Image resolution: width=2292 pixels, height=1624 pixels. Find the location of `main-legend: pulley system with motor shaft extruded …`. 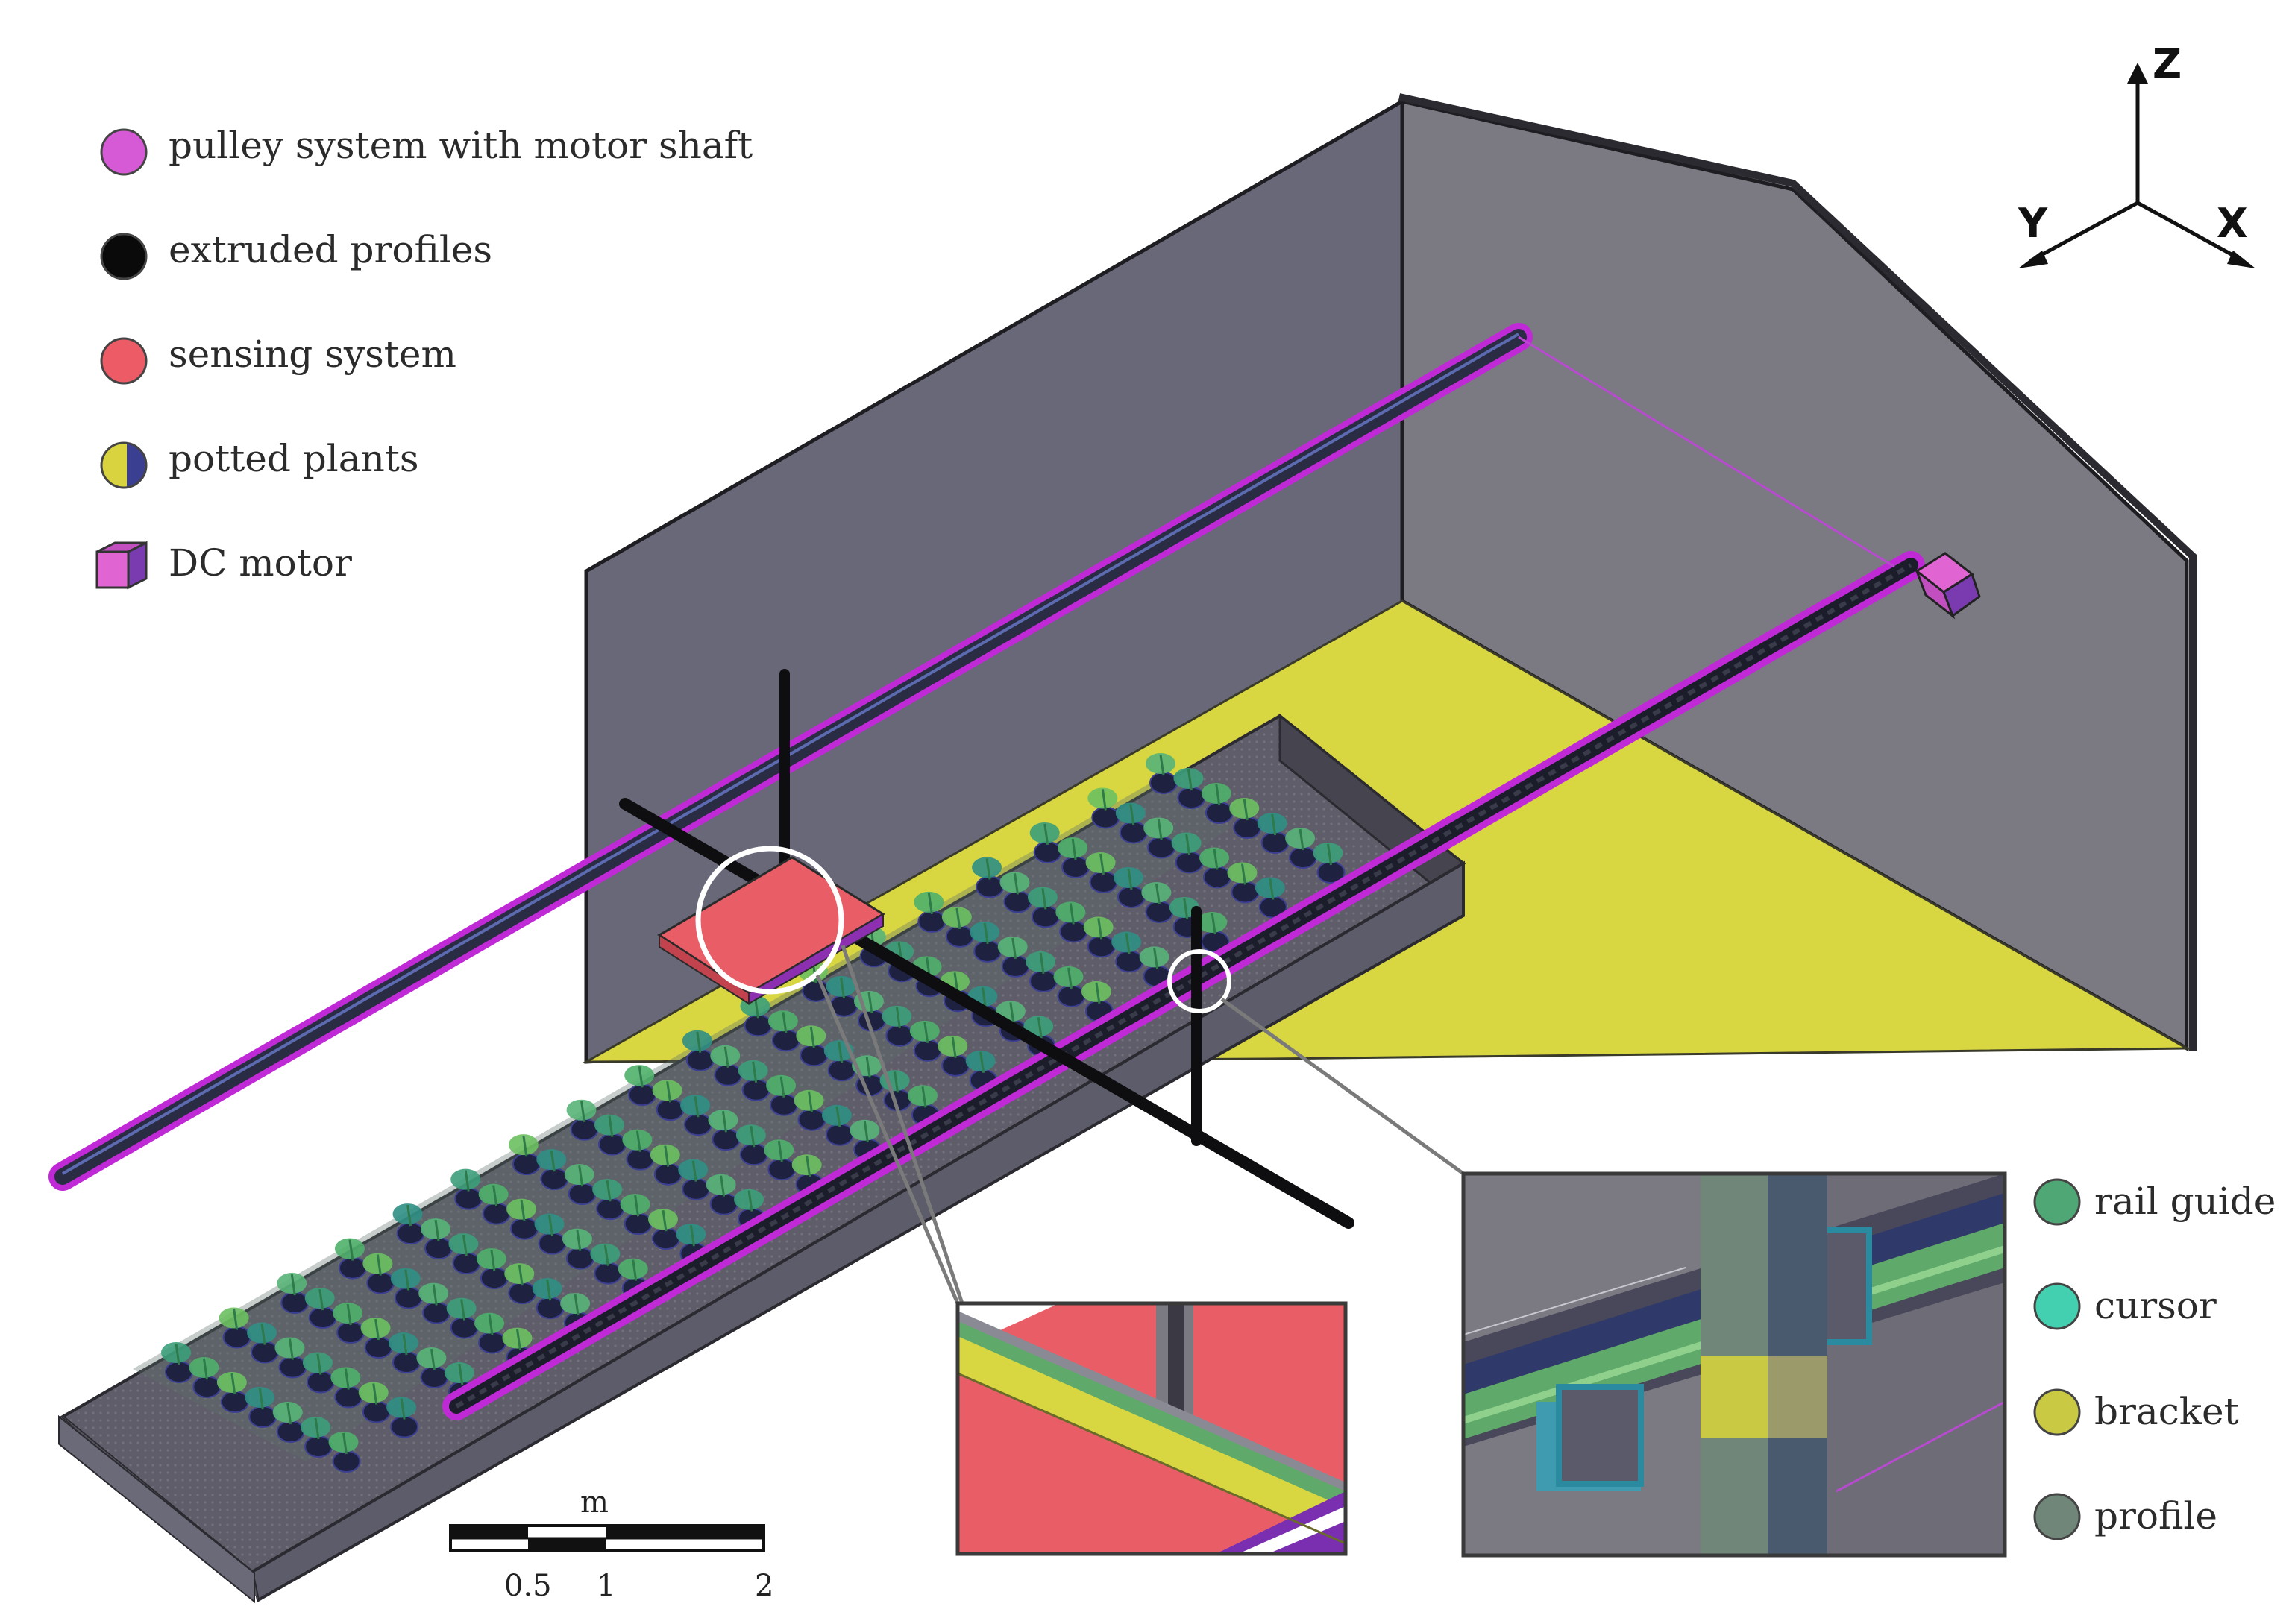

main-legend: pulley system with motor shaft extruded … is located at coordinates (424, 357).